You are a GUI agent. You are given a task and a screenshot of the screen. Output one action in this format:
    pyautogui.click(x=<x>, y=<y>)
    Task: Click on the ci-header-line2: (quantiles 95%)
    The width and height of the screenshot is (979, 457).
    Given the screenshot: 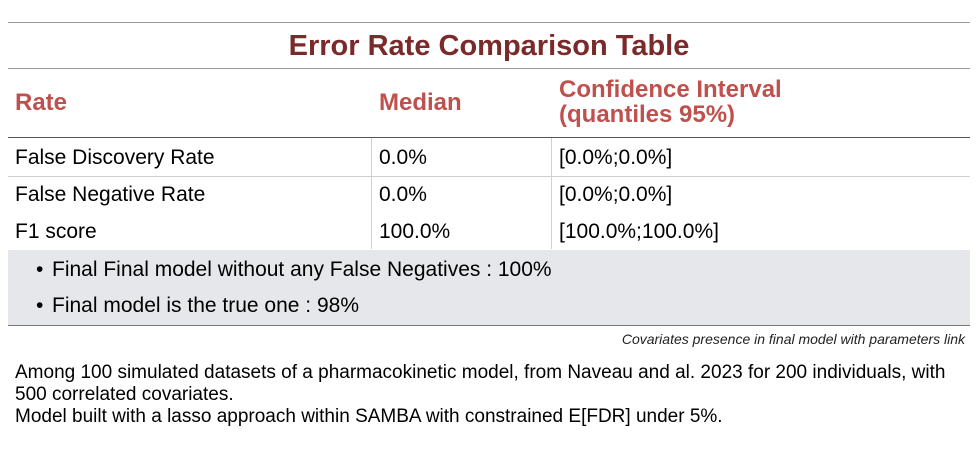 What is the action you would take?
    pyautogui.click(x=647, y=114)
    